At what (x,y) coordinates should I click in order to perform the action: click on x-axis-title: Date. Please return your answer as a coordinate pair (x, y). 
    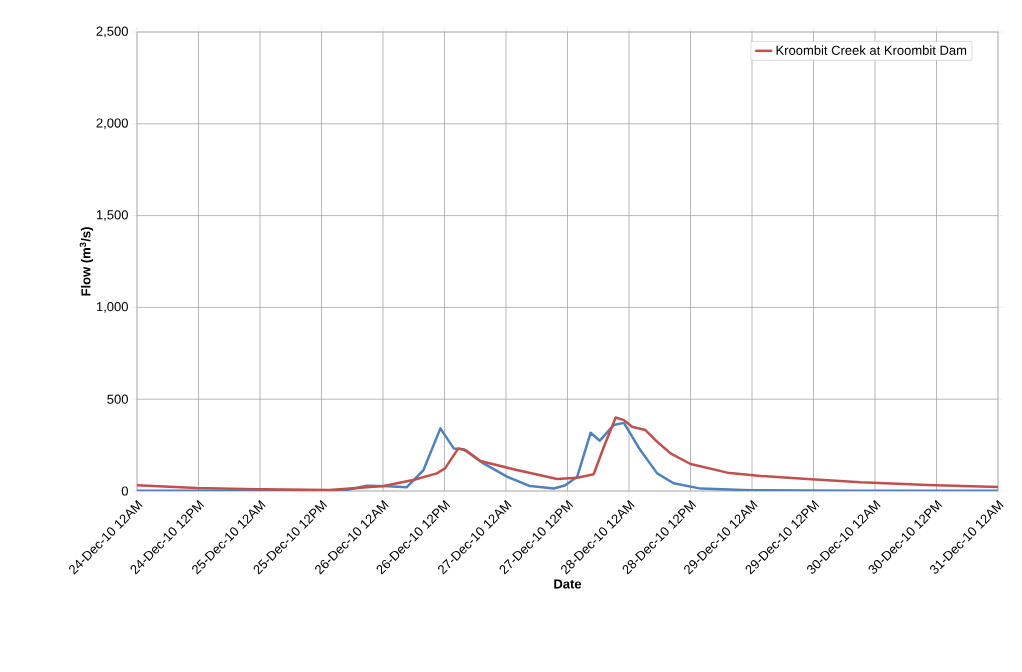
    Looking at the image, I should click on (568, 584).